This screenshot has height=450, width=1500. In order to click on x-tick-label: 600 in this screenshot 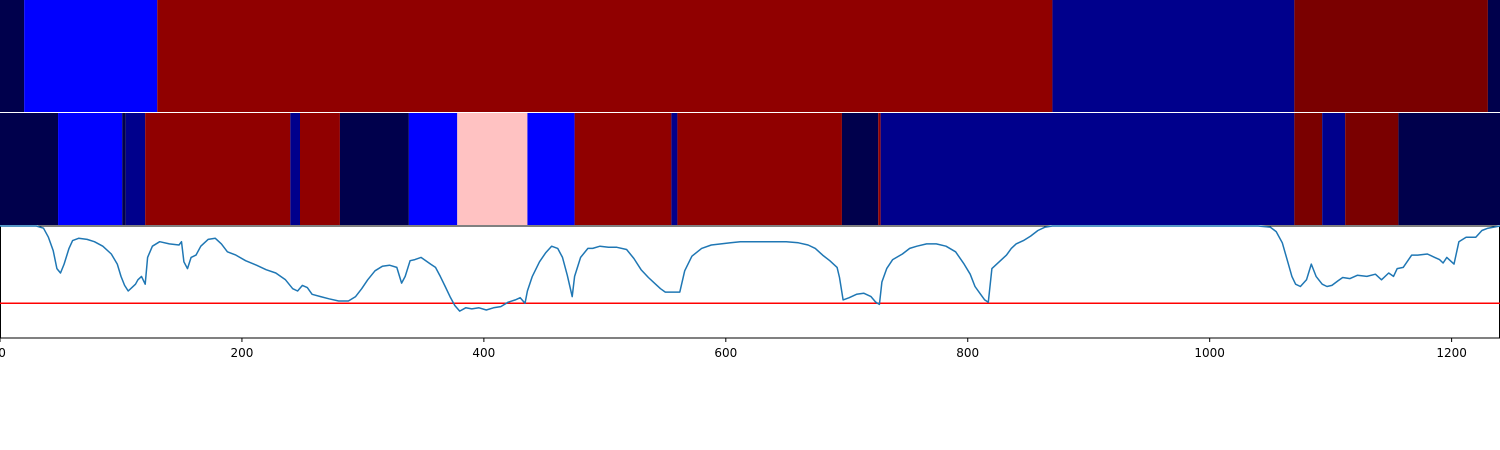, I will do `click(725, 353)`.